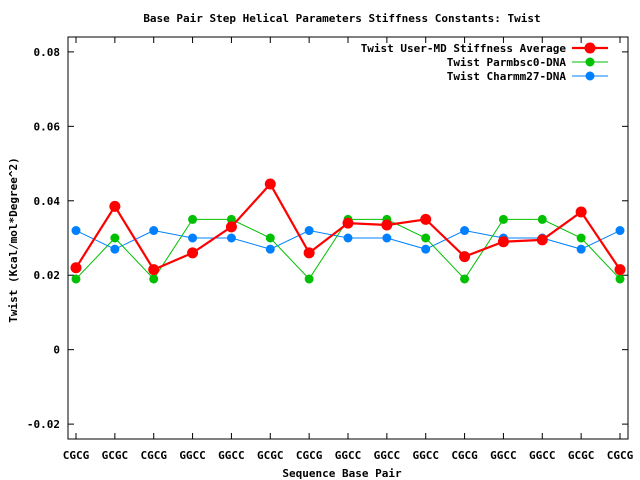 Image resolution: width=640 pixels, height=480 pixels. What do you see at coordinates (13, 240) in the screenshot?
I see `y-axis-label: Twist (Kcal/mol*Degree^2)` at bounding box center [13, 240].